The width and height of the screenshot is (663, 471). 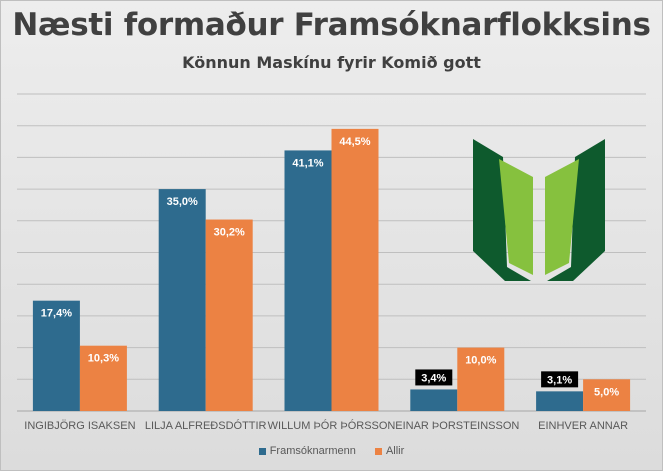 What do you see at coordinates (103, 359) in the screenshot?
I see `data-label: 10,3%` at bounding box center [103, 359].